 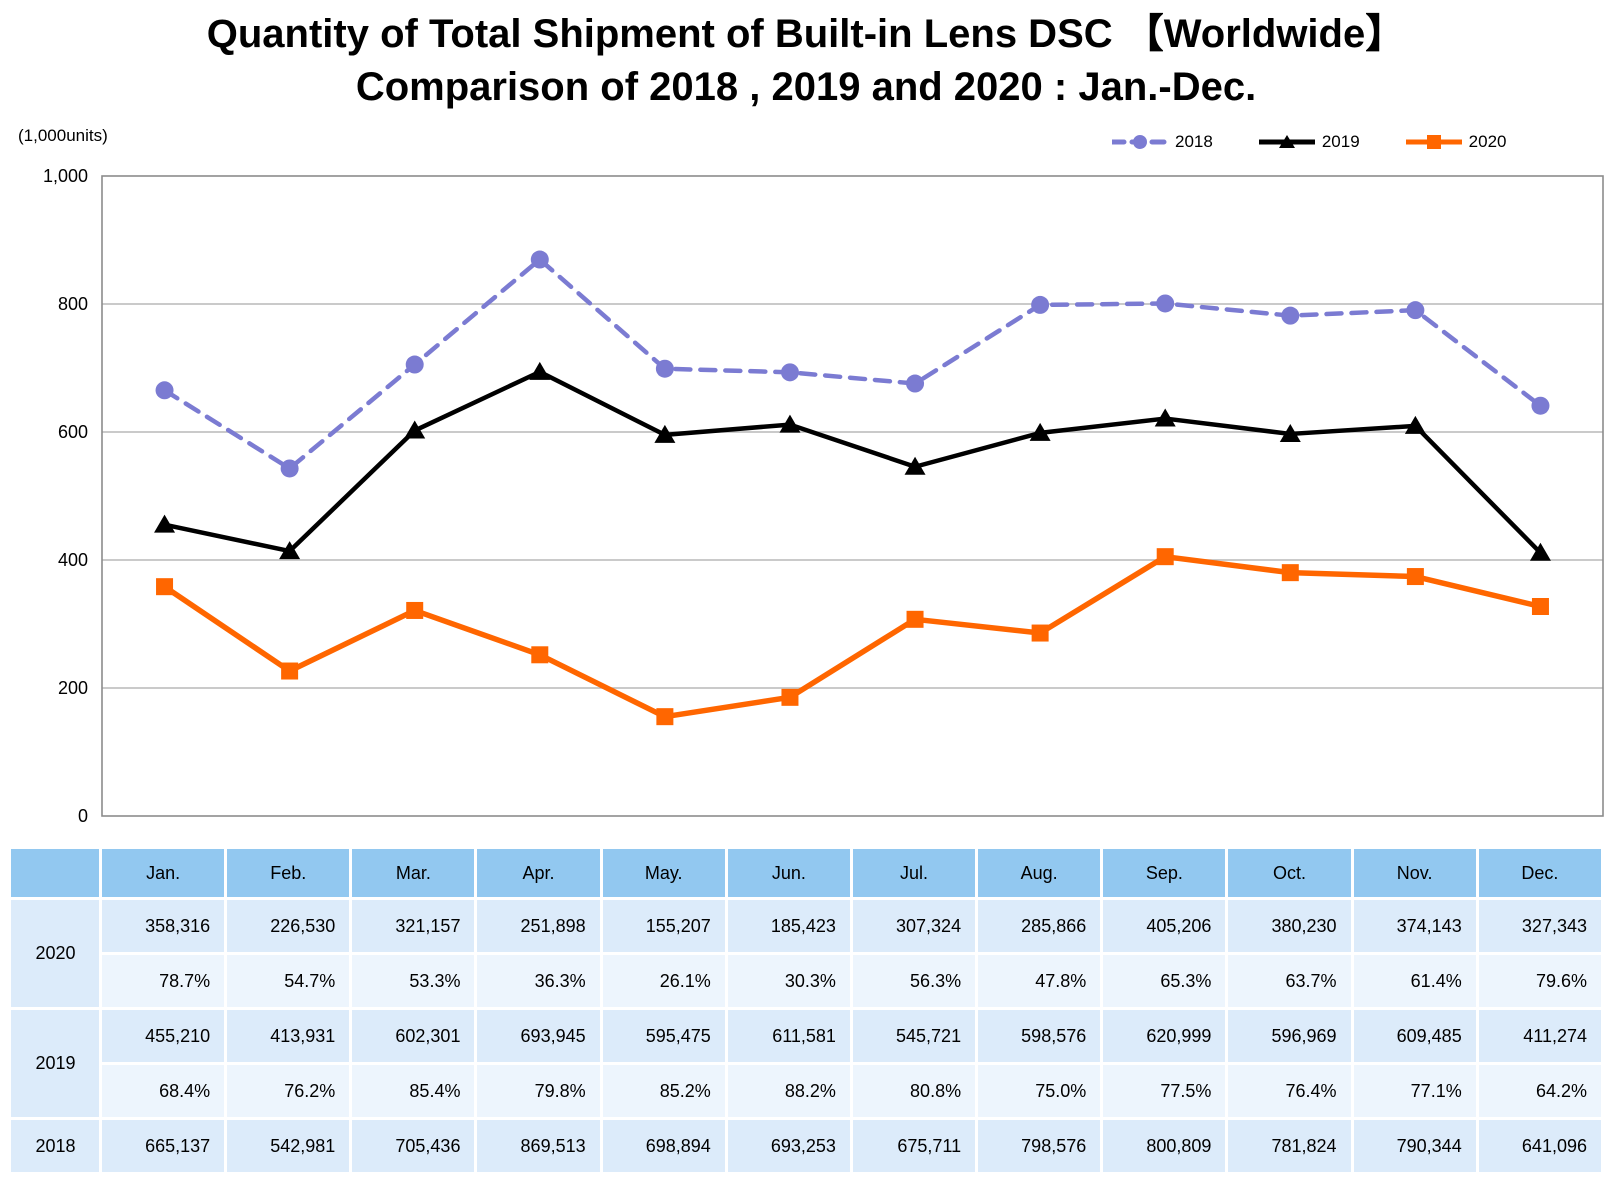 I want to click on units-cell: 869,513, so click(x=538, y=1146).